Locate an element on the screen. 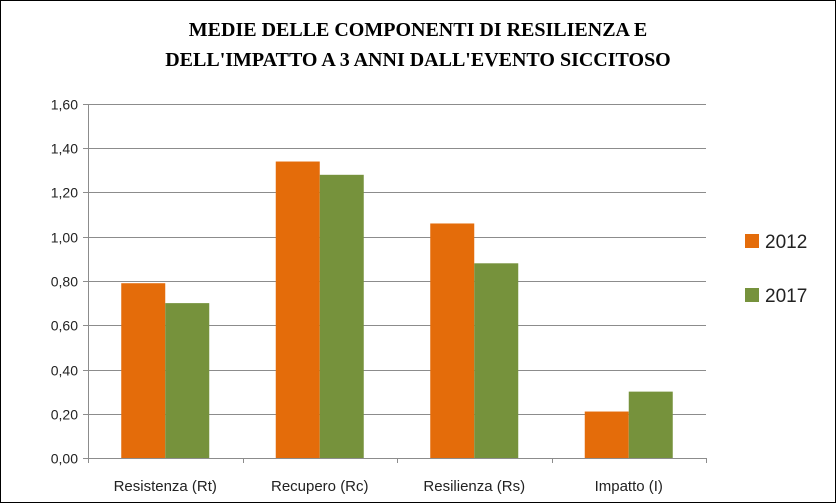  y-tick-label: 1,20 is located at coordinates (64, 193).